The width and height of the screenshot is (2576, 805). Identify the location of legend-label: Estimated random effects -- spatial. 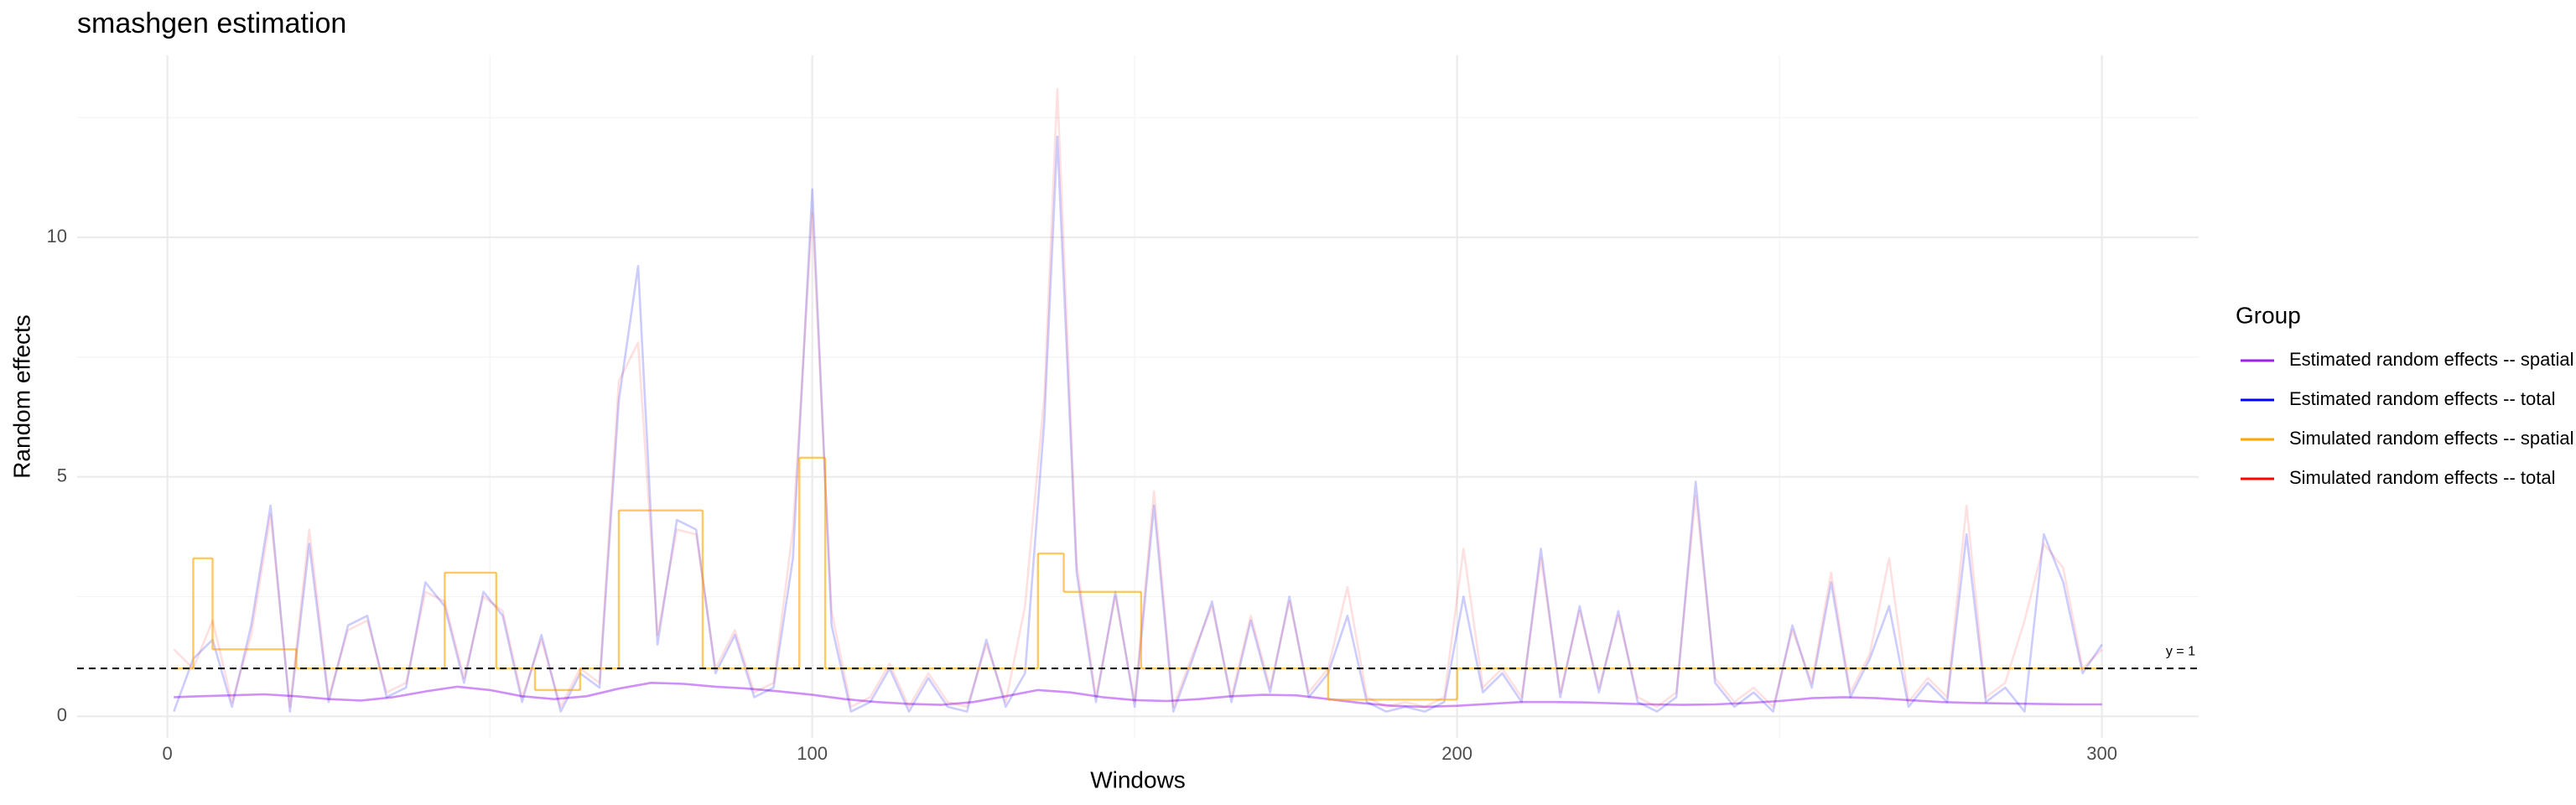
(2431, 359).